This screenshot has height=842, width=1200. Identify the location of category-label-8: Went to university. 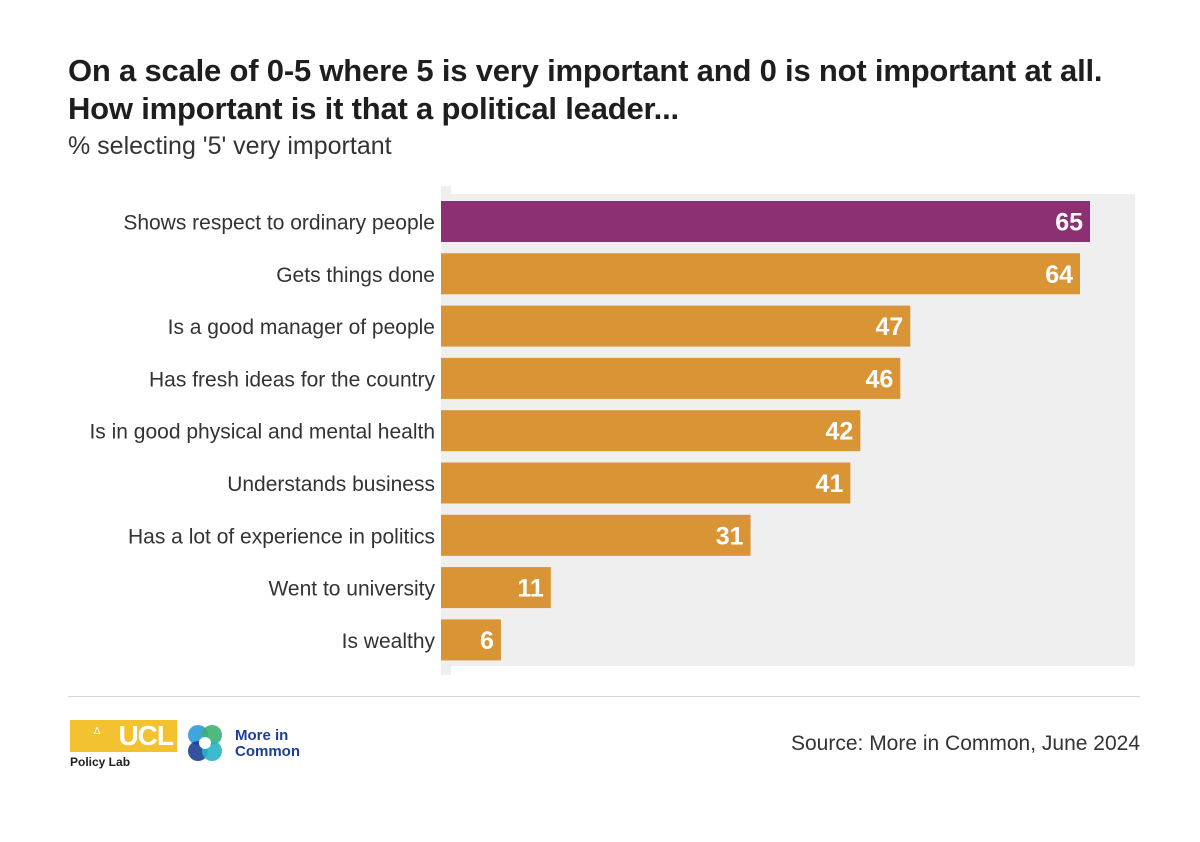
(351, 589).